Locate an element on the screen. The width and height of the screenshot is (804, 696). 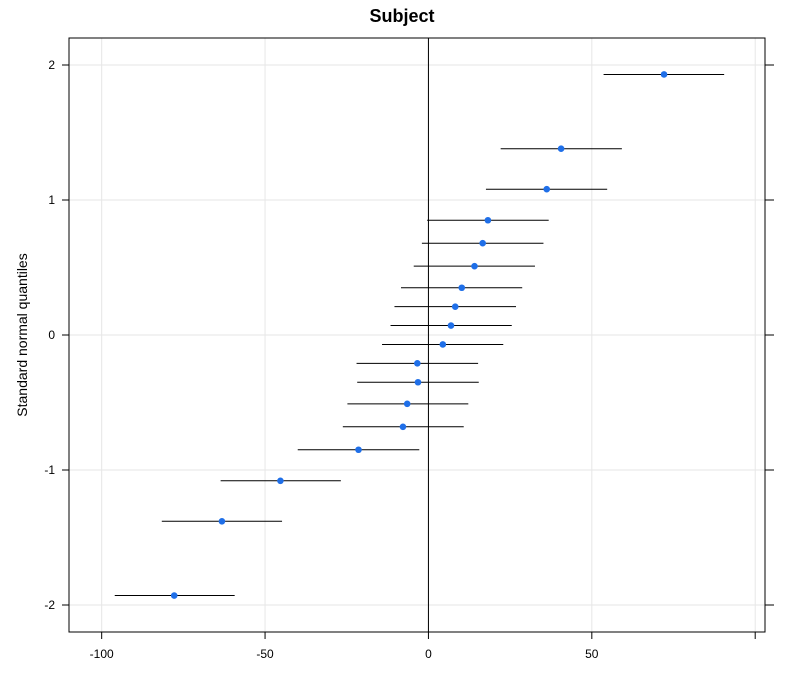
x-tick-label: -50 is located at coordinates (265, 654).